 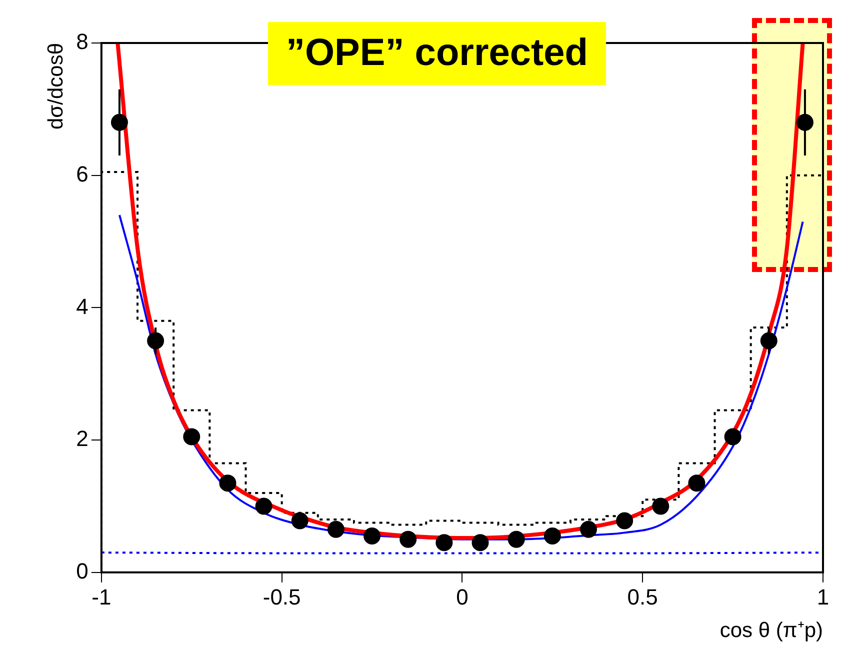 I want to click on annotation: ”OPE” corrected, so click(x=437, y=53).